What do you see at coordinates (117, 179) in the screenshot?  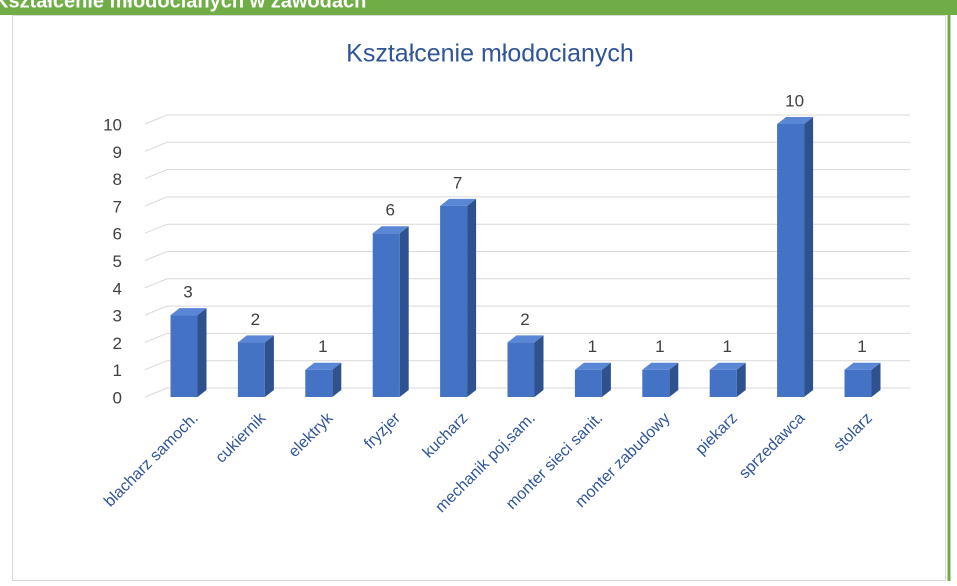 I see `y-tick-label: 8` at bounding box center [117, 179].